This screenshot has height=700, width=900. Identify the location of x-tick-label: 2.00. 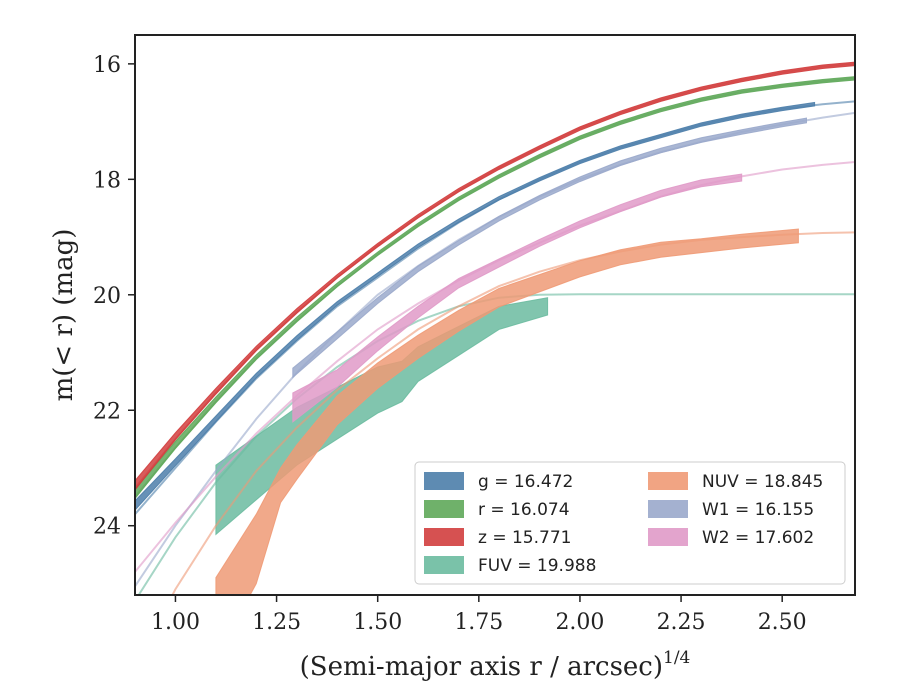
(579, 622).